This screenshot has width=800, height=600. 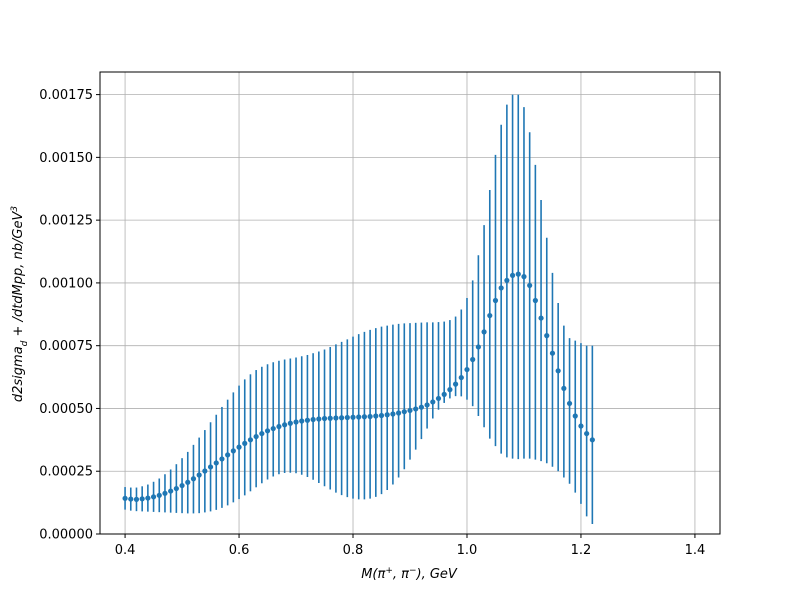 I want to click on x-tick-label: 0.4, so click(x=125, y=550).